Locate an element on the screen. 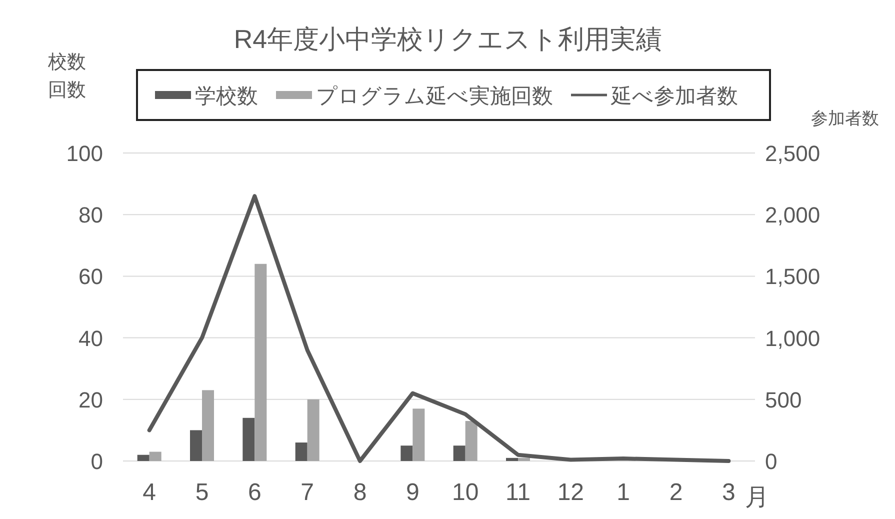 The height and width of the screenshot is (519, 895). xtick: 9 is located at coordinates (413, 492).